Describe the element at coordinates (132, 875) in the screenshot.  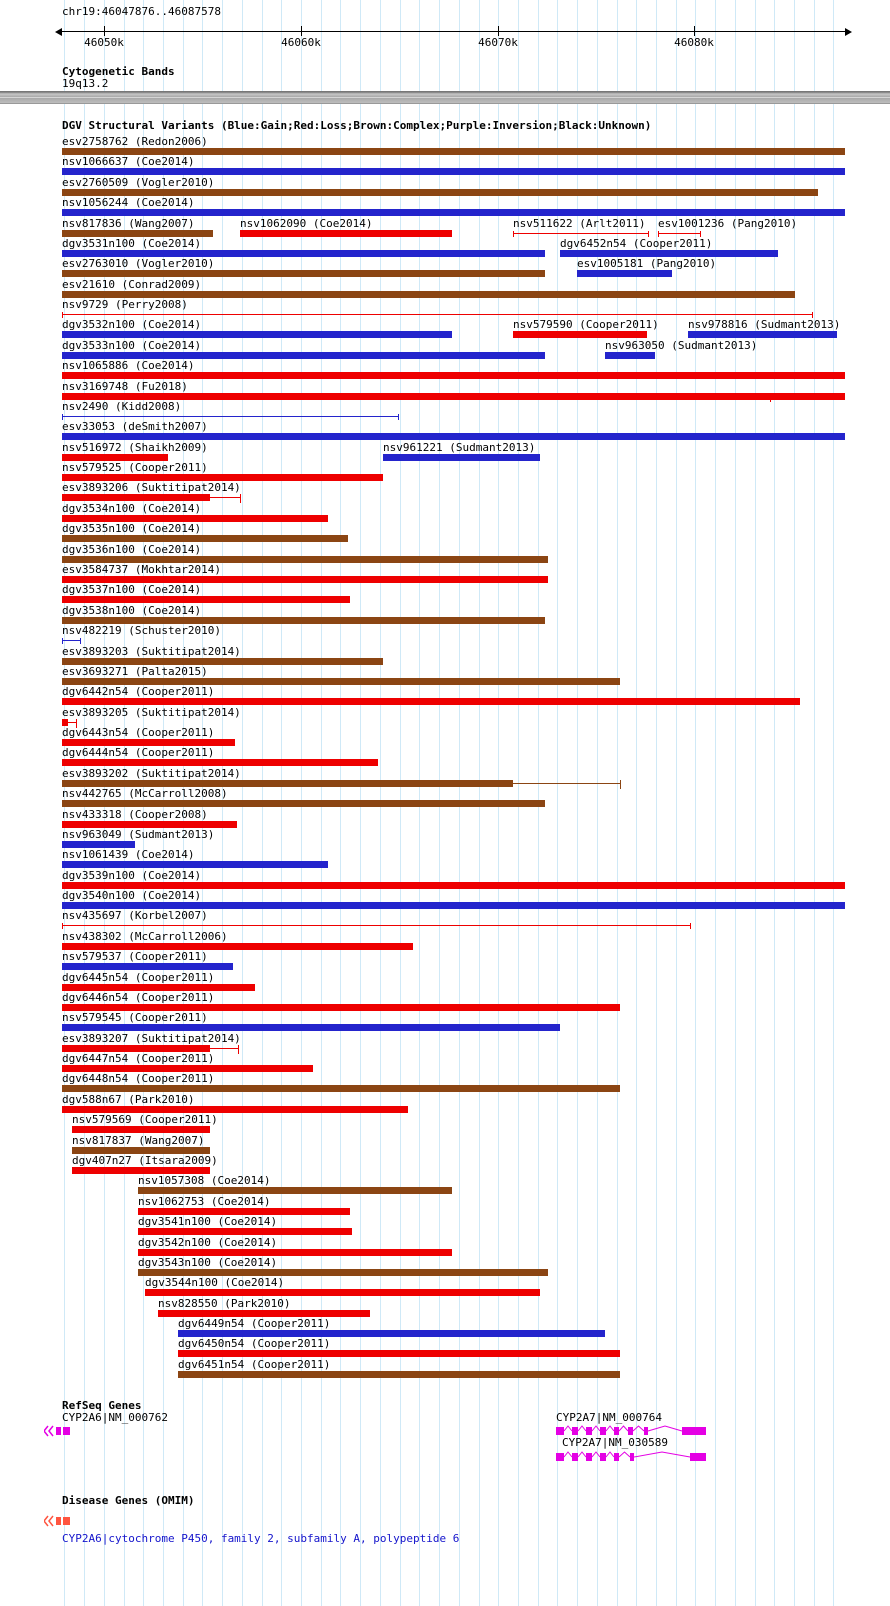
I see `variant-label: dgv3539n100 (Coe2014)` at that location.